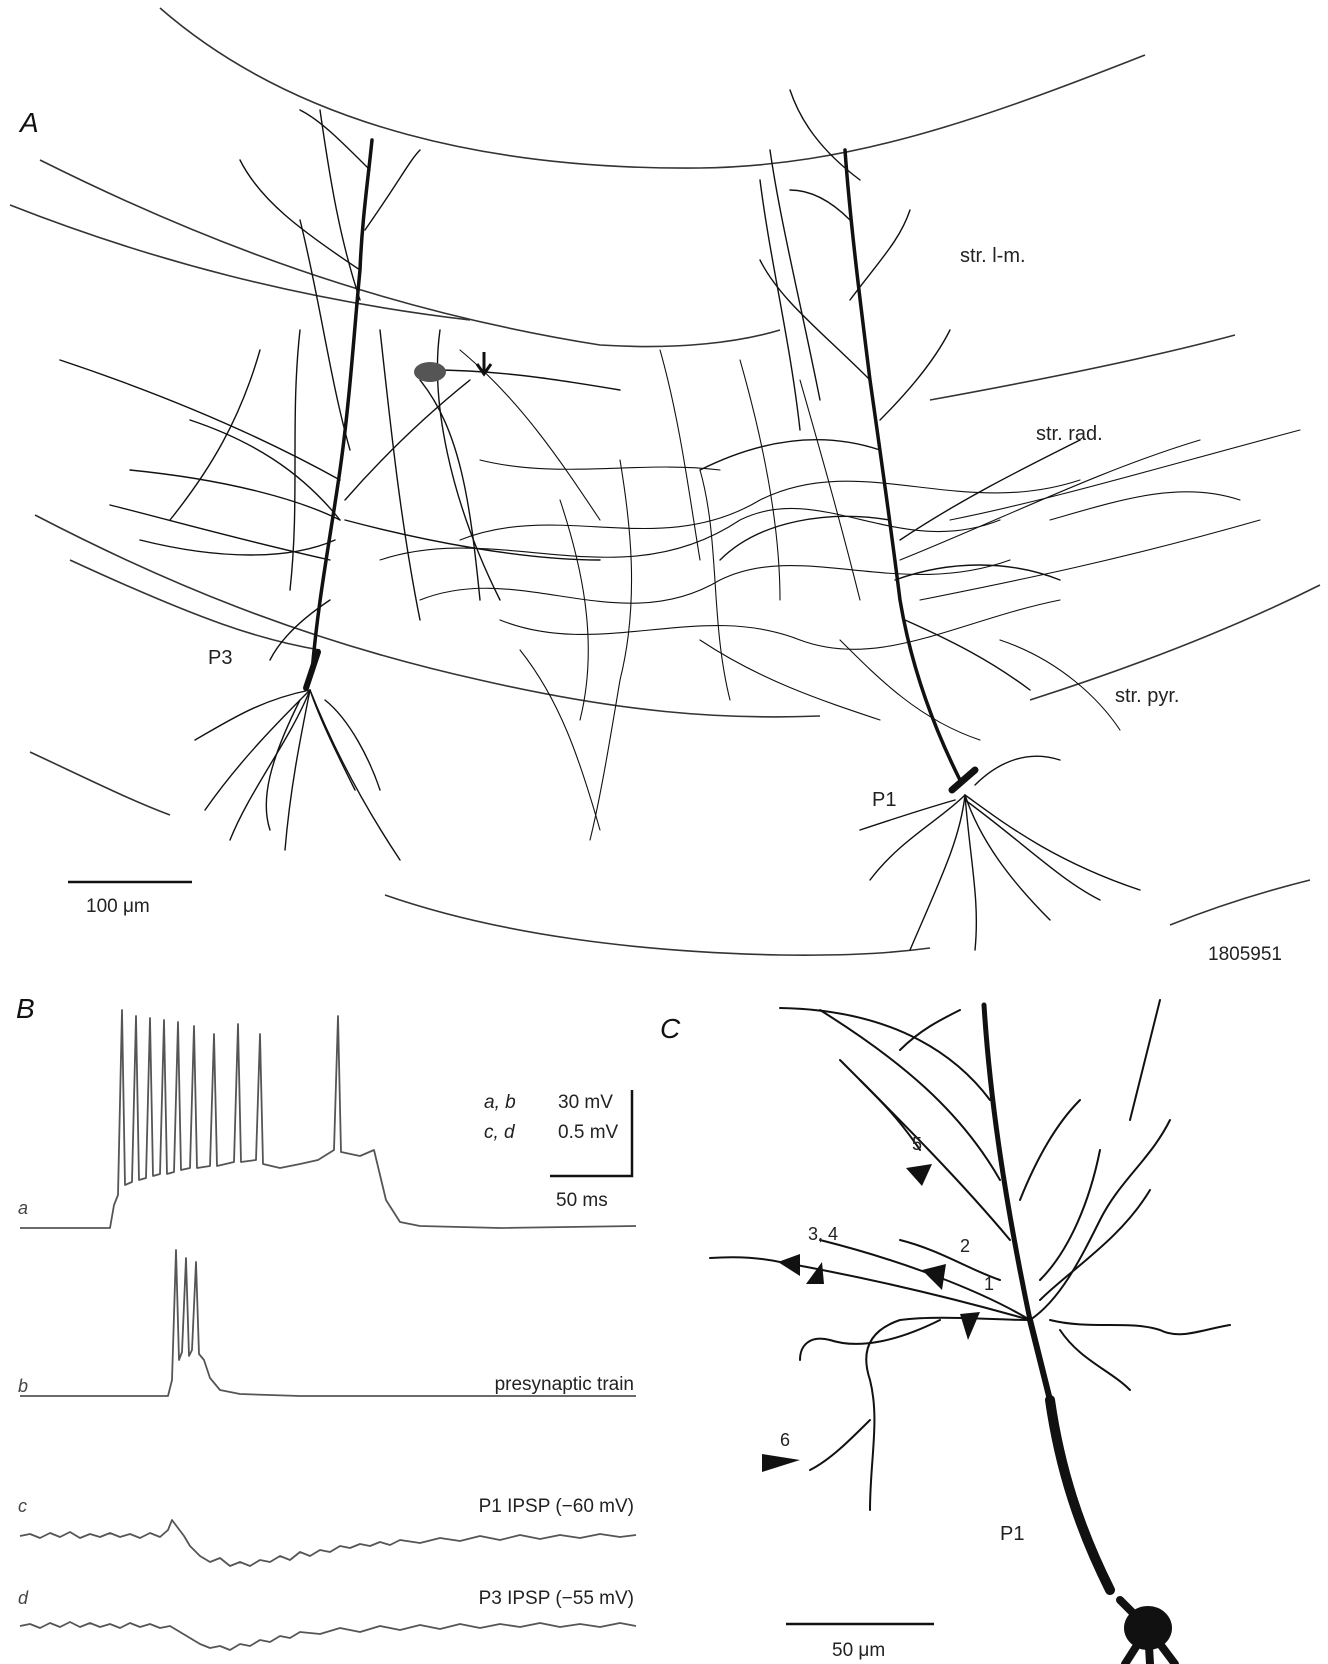  Describe the element at coordinates (965, 1246) in the screenshot. I see `contact-label-2: 2` at that location.